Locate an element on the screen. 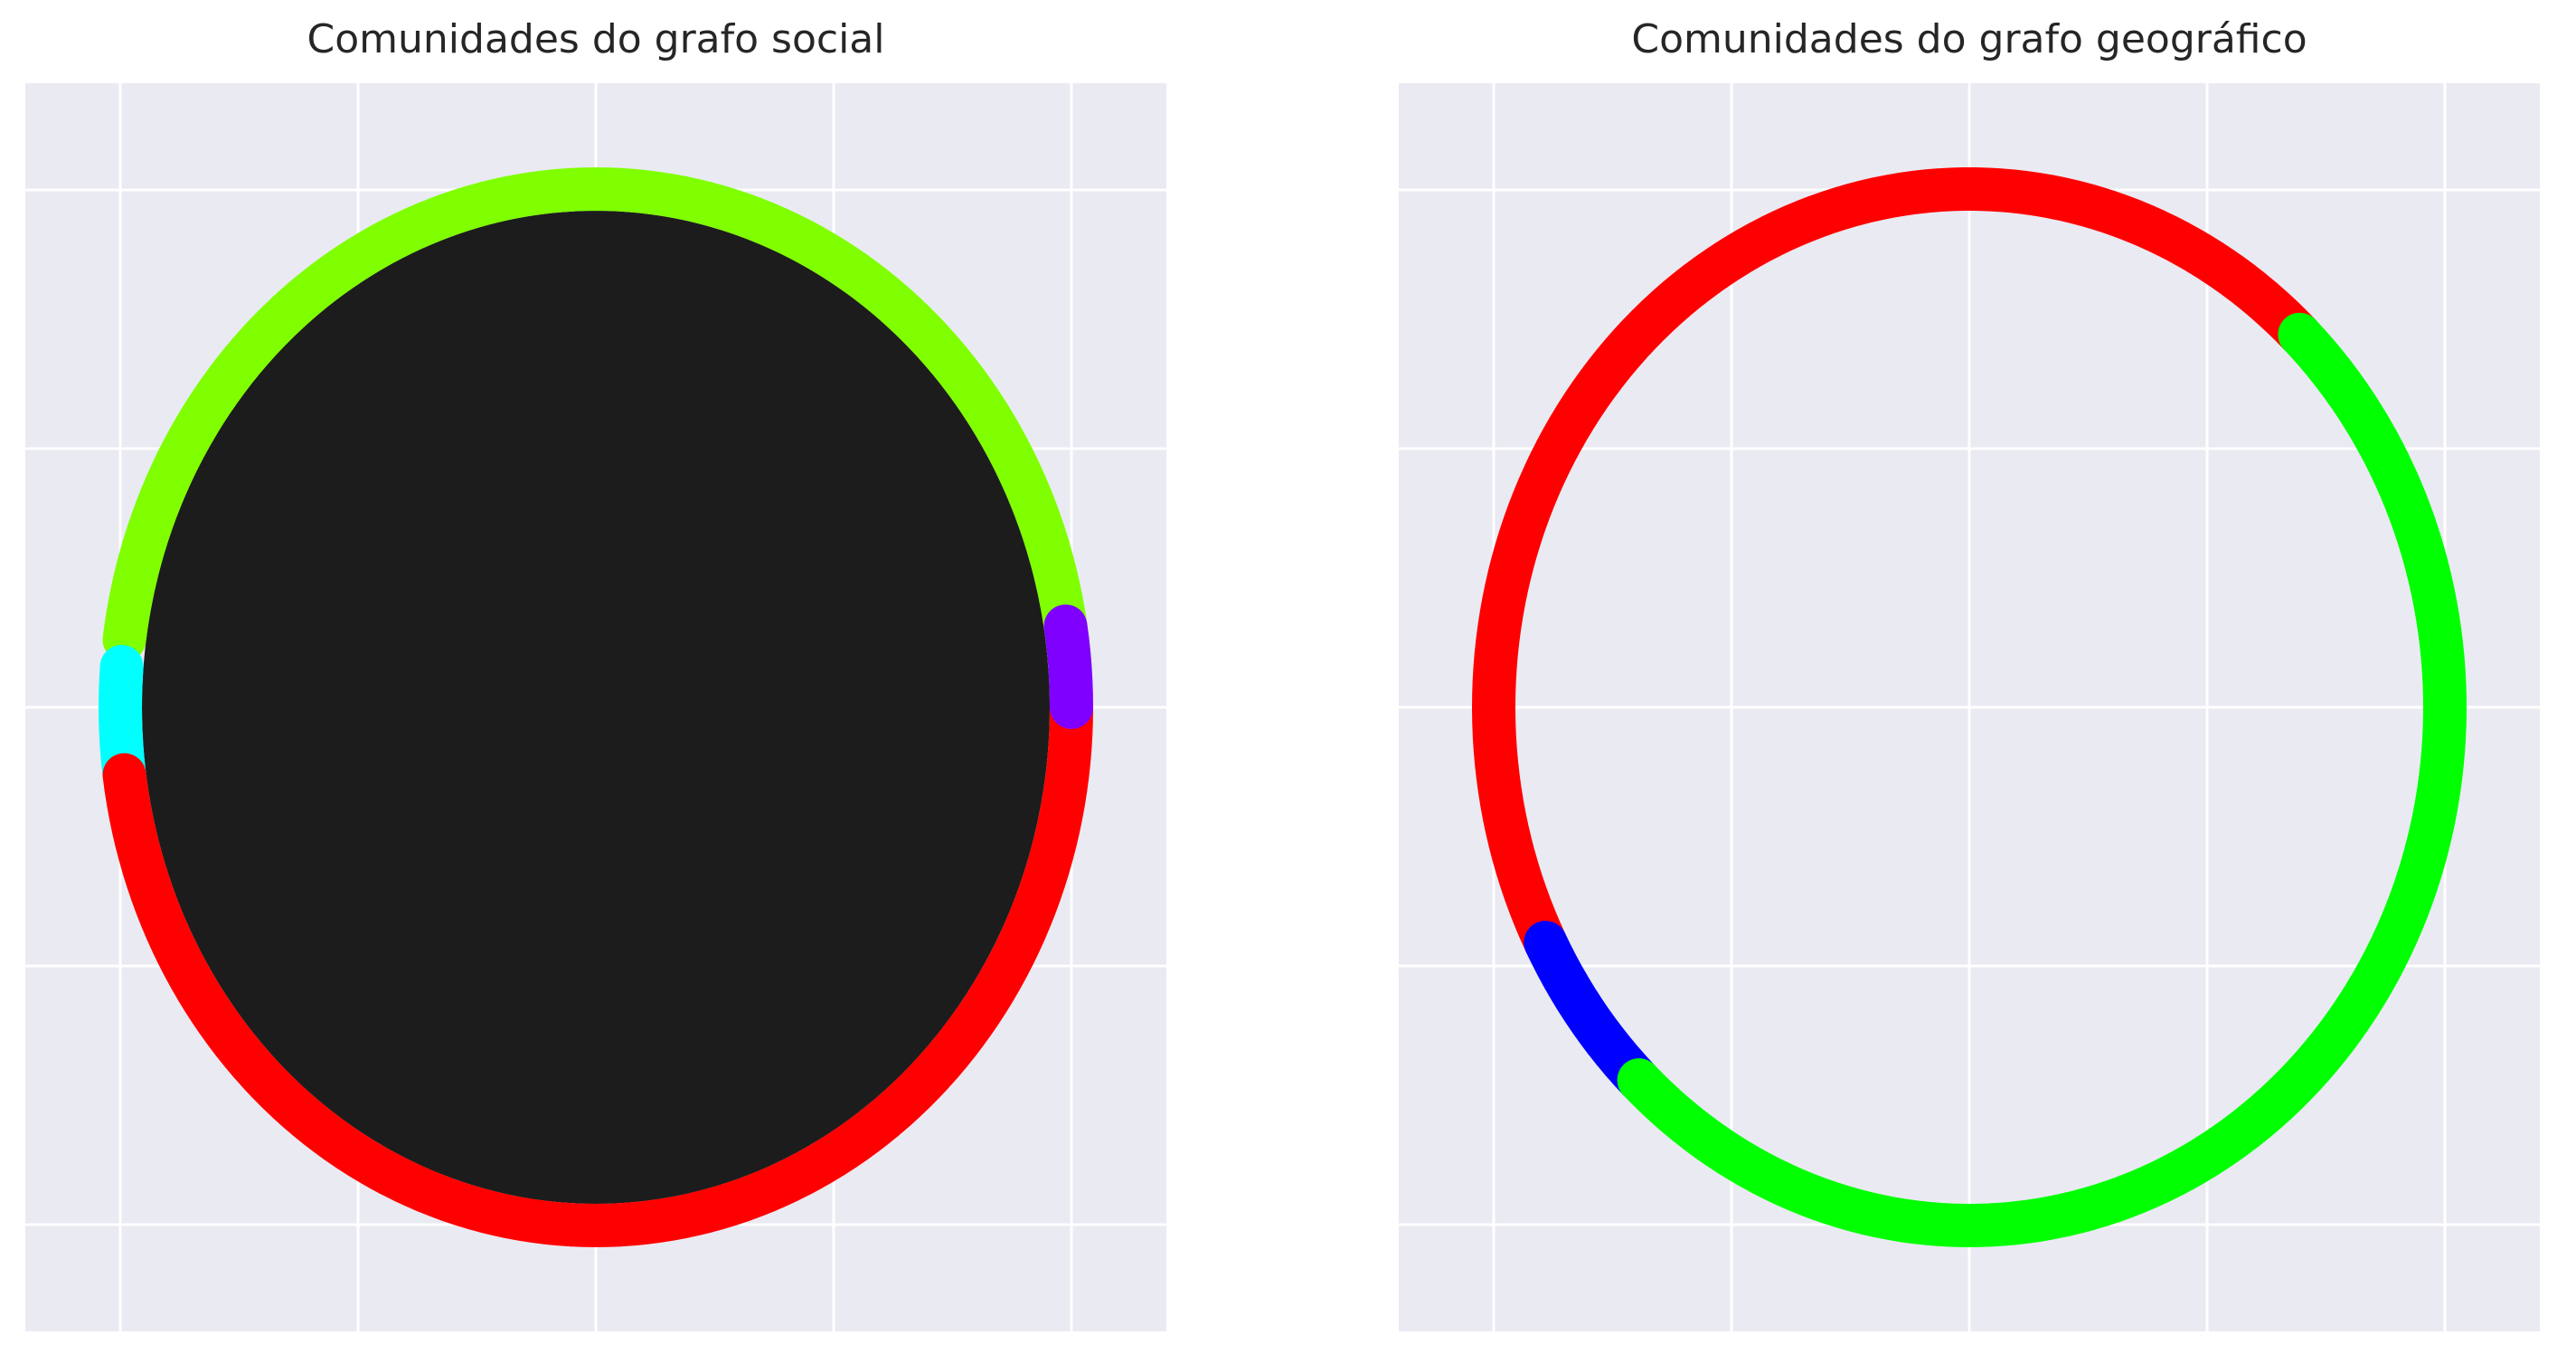 This screenshot has width=2576, height=1363. community-4-node-arc is located at coordinates (1068, 666).